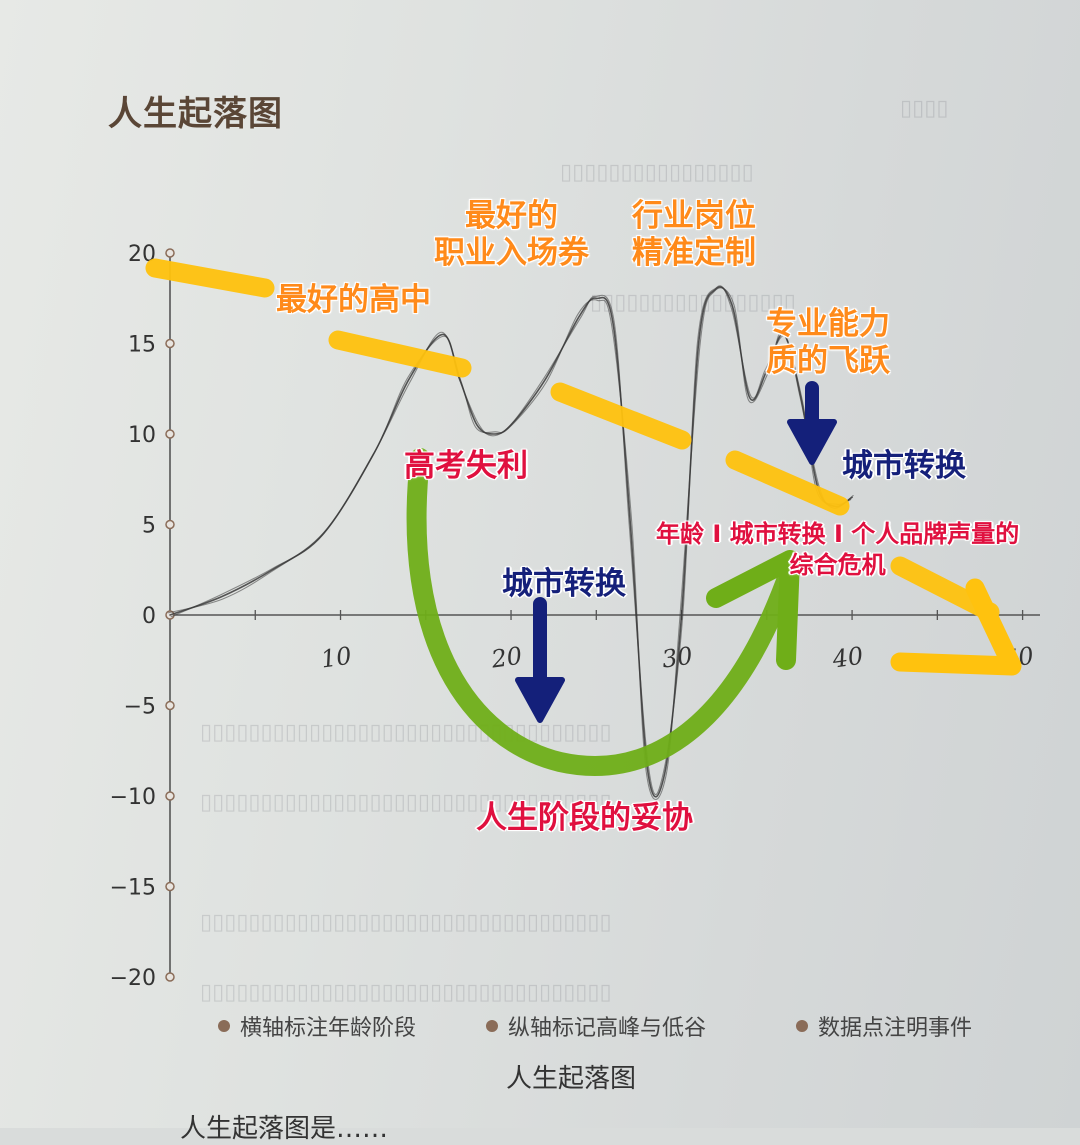 The height and width of the screenshot is (1145, 1080). What do you see at coordinates (133, 978) in the screenshot?
I see `y-tick-label: −20` at bounding box center [133, 978].